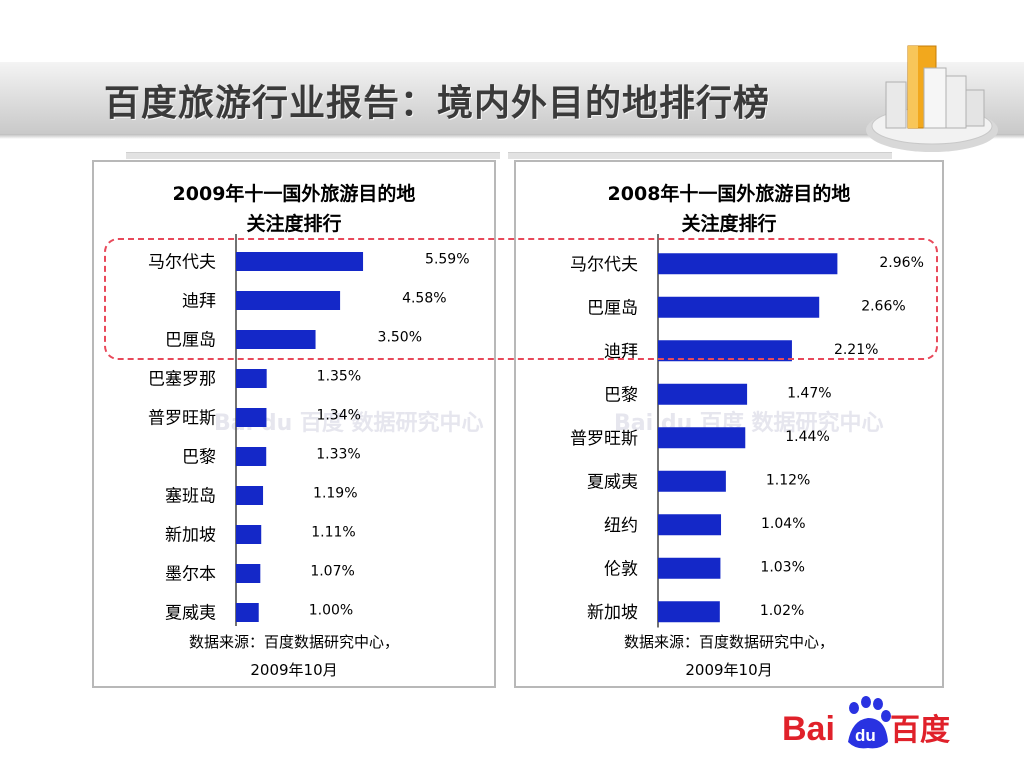  I want to click on data-label: 1.03%, so click(782, 567).